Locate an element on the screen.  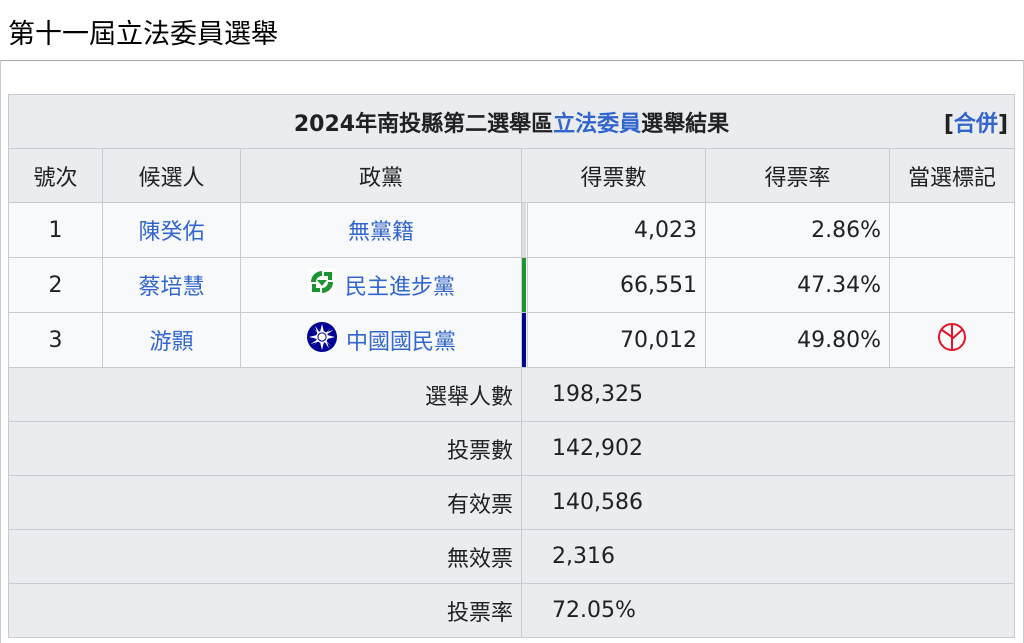
stat-value: 198,325 is located at coordinates (768, 394).